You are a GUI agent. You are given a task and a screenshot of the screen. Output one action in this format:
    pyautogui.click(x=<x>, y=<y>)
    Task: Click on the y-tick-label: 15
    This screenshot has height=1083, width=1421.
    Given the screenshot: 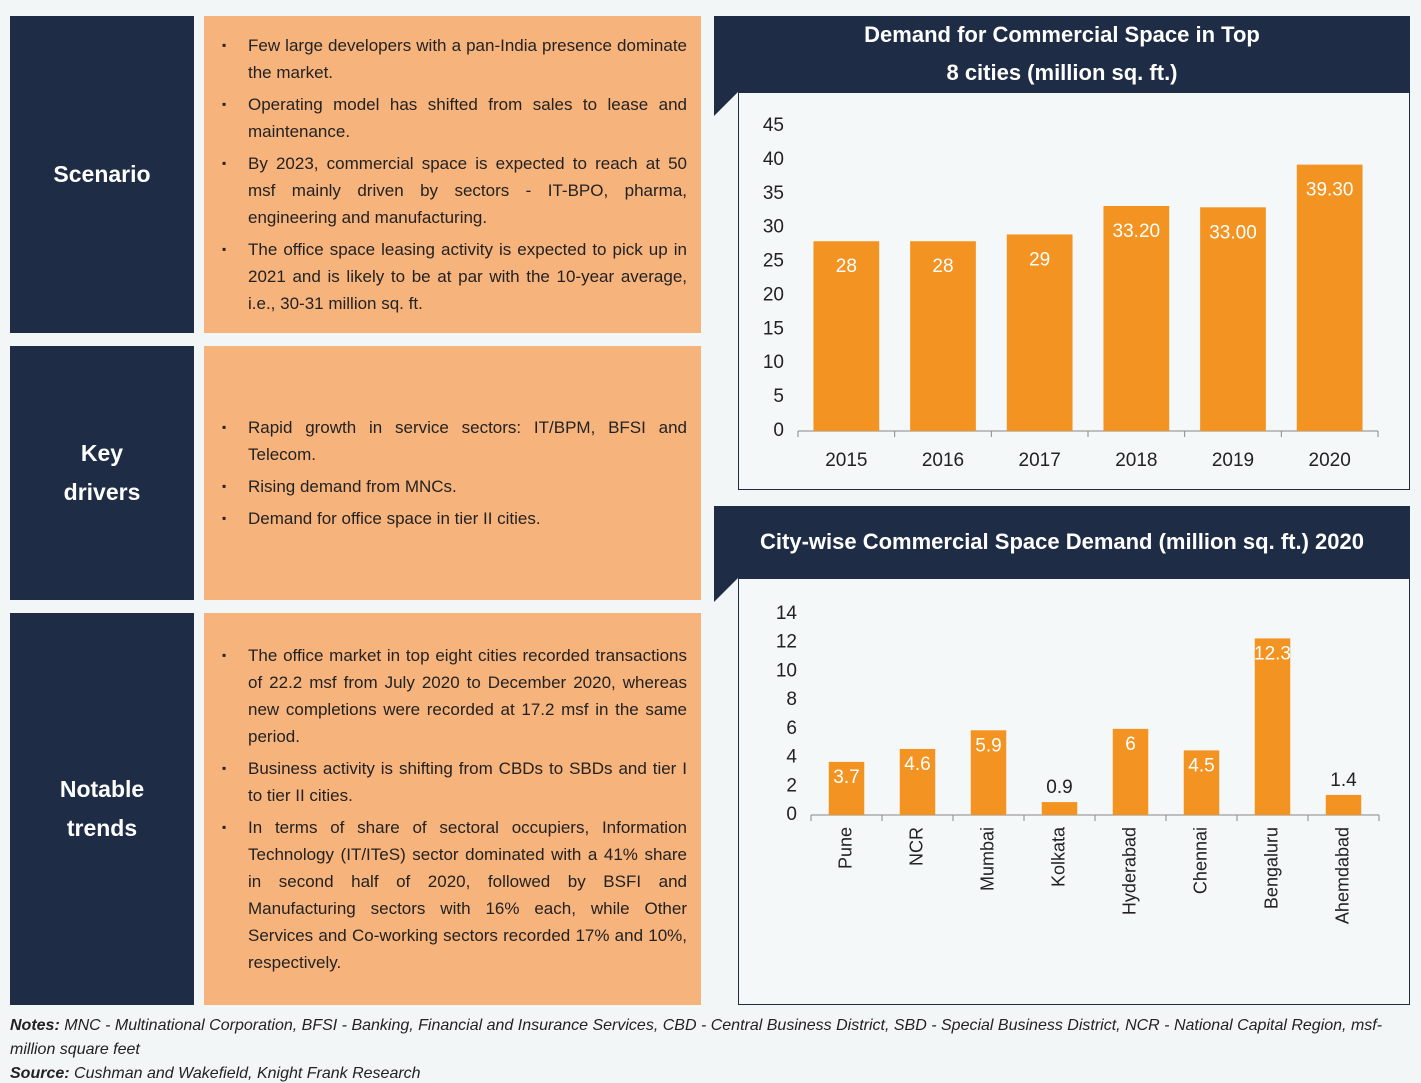 What is the action you would take?
    pyautogui.click(x=773, y=328)
    